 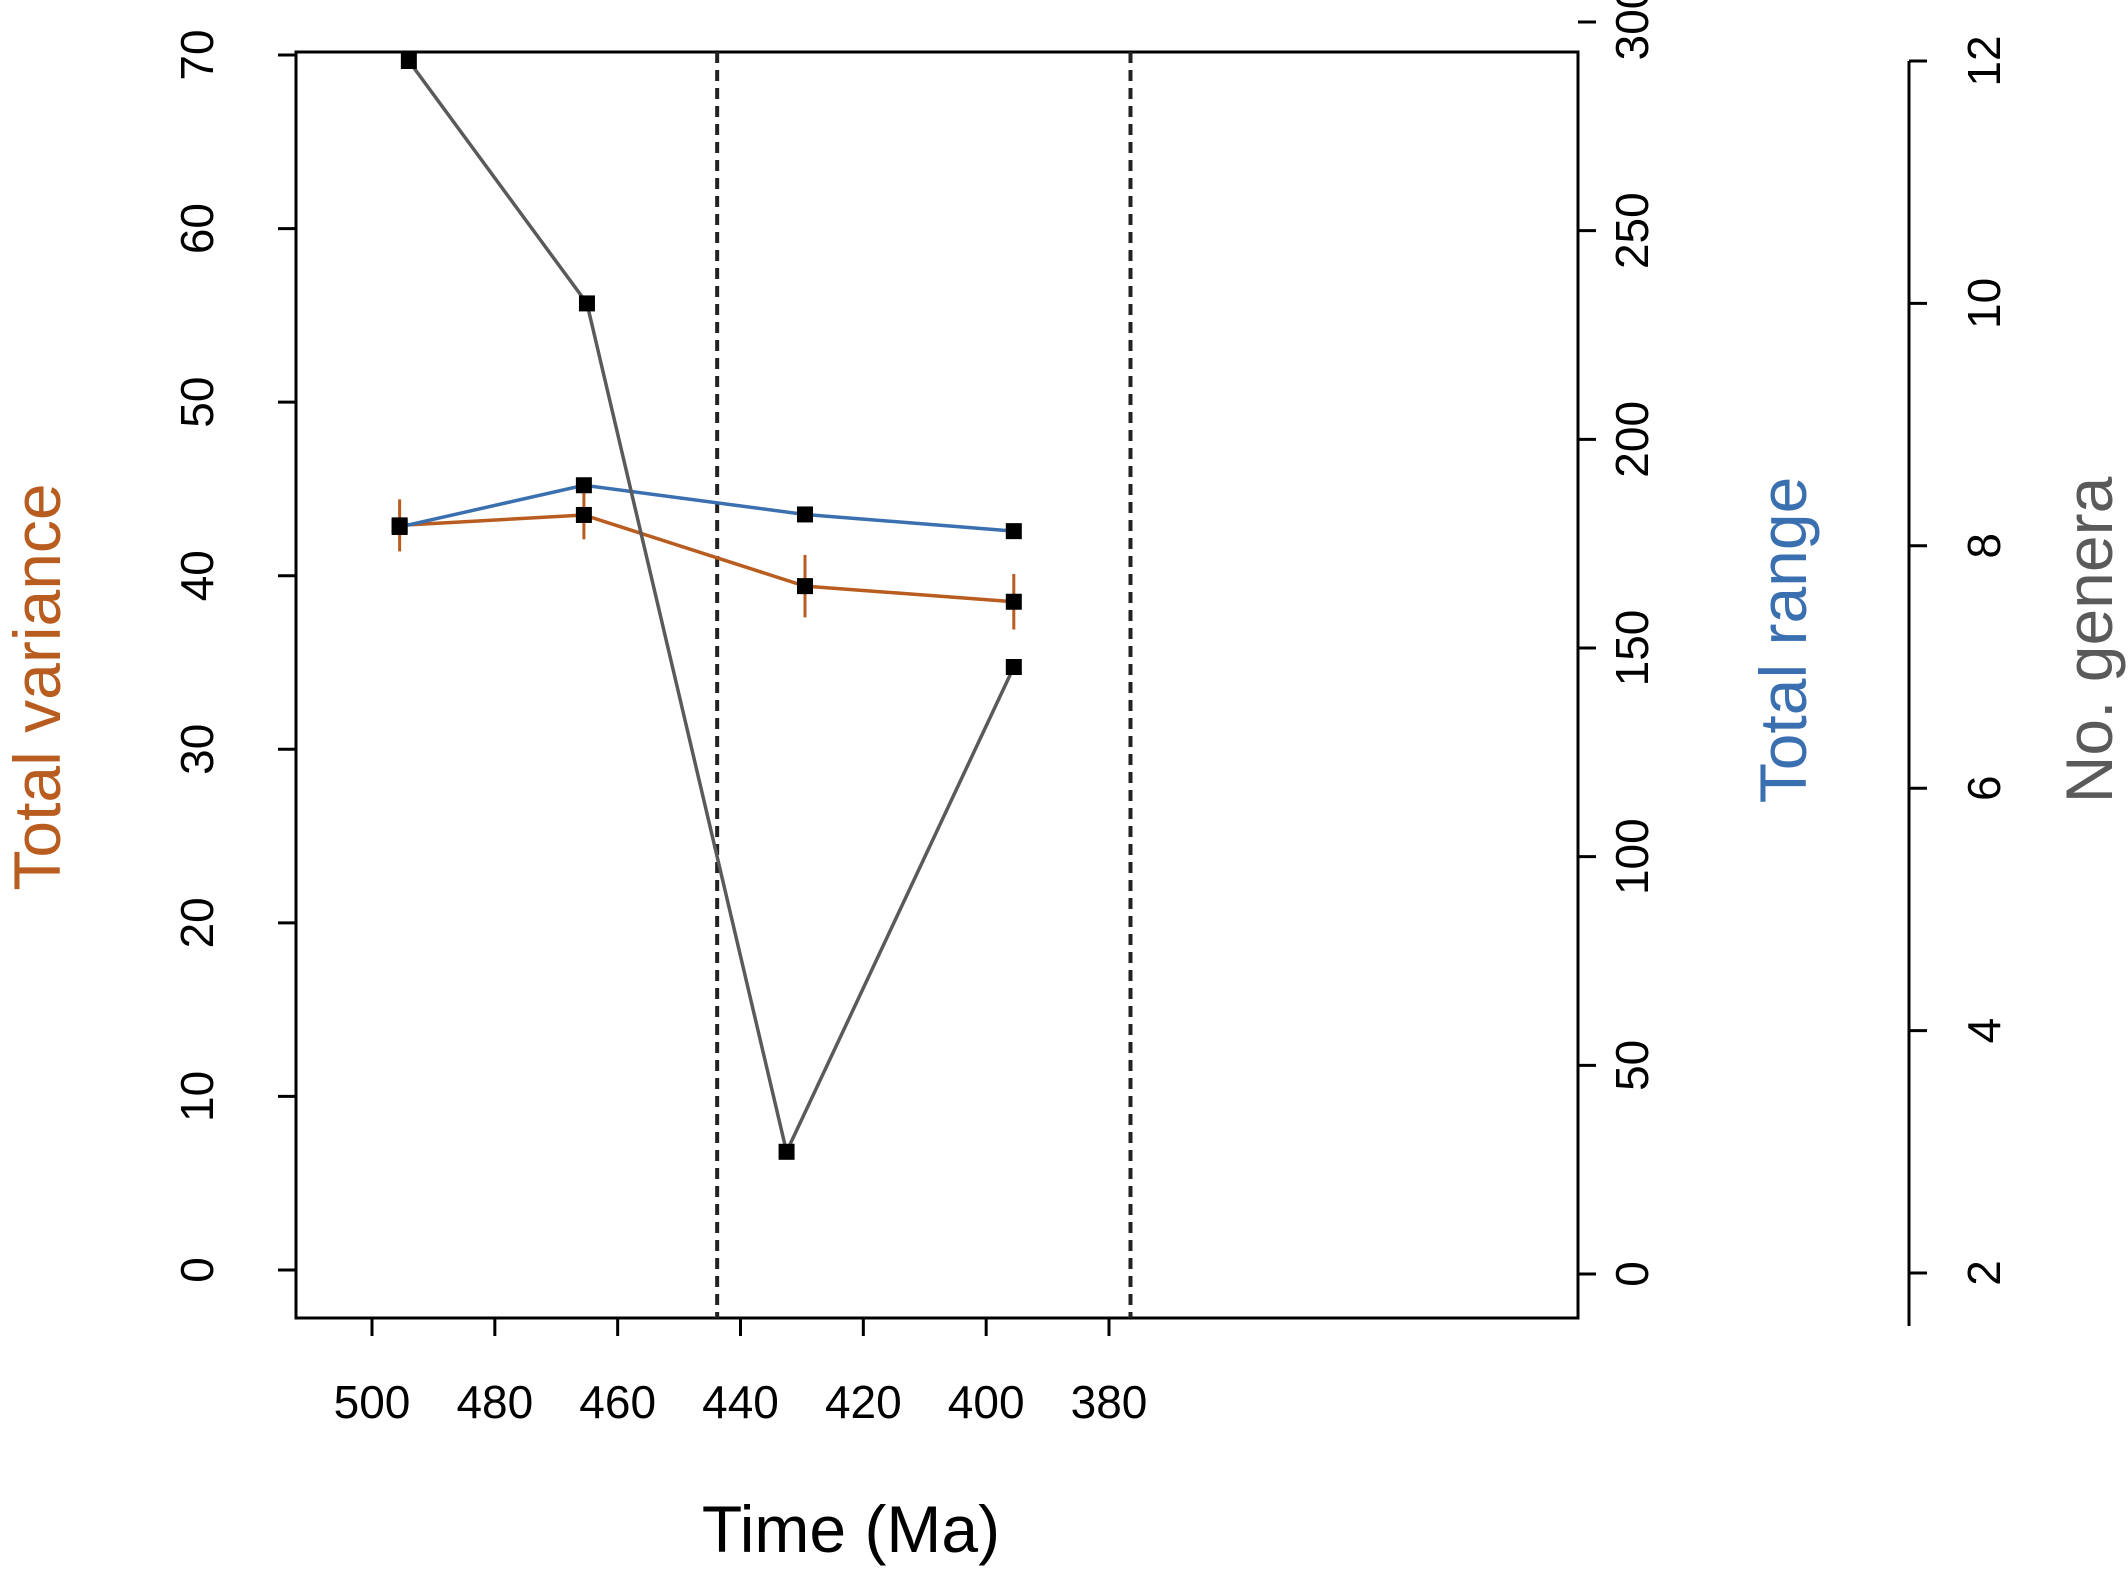 What do you see at coordinates (1632, 648) in the screenshot?
I see `y-right1-tick-label-150: 150` at bounding box center [1632, 648].